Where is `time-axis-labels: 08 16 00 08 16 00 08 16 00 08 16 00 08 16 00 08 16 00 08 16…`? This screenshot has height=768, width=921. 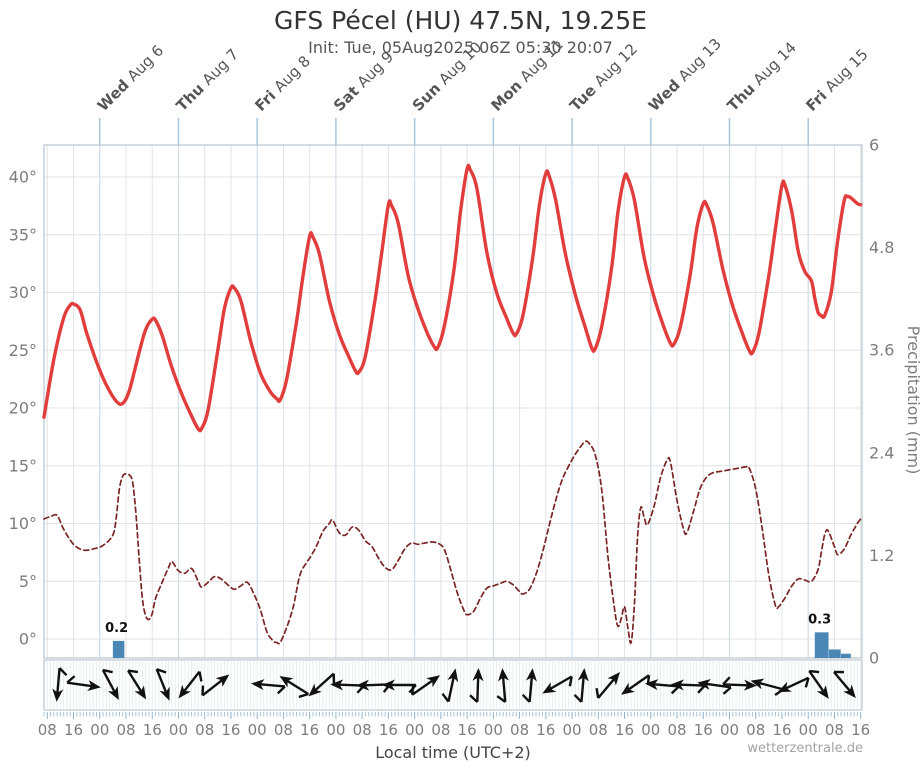 time-axis-labels: 08 16 00 08 16 00 08 16 00 08 16 00 08 16 00 08 16 00 08 16… is located at coordinates (454, 730).